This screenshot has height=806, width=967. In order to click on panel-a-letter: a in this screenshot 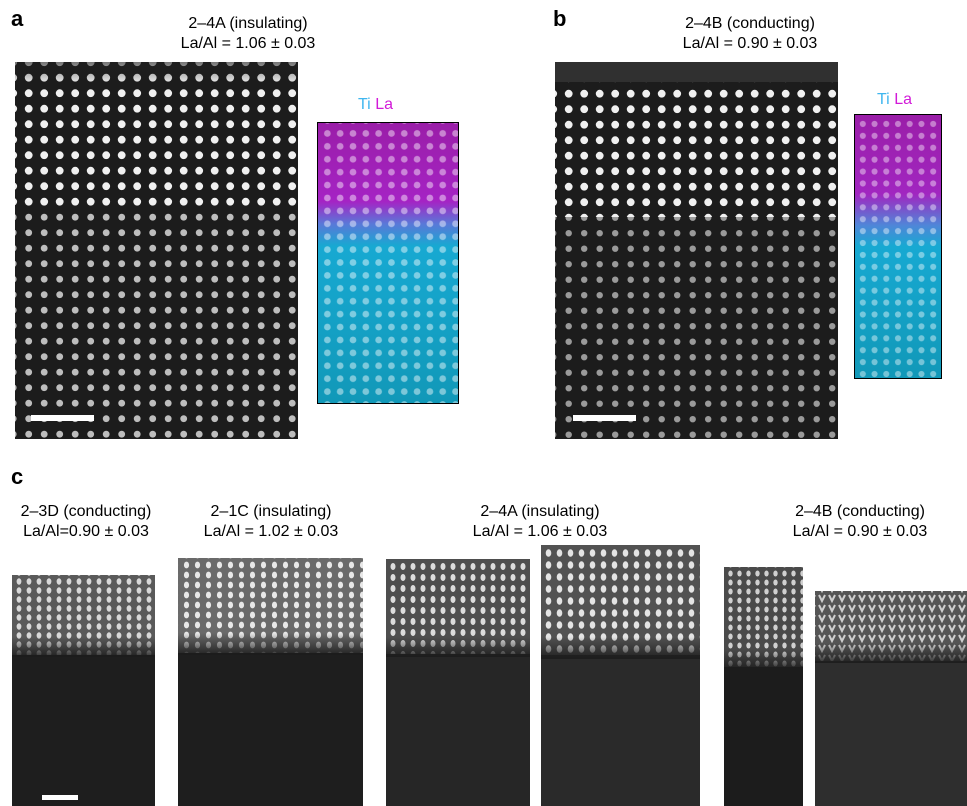, I will do `click(17, 18)`.